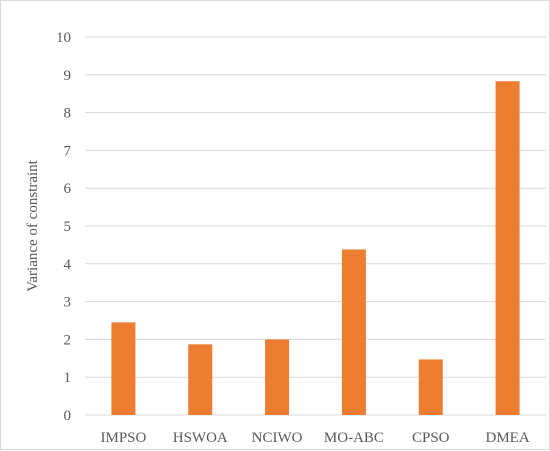 Image resolution: width=550 pixels, height=451 pixels. I want to click on x-tick-label: CPSO, so click(431, 438).